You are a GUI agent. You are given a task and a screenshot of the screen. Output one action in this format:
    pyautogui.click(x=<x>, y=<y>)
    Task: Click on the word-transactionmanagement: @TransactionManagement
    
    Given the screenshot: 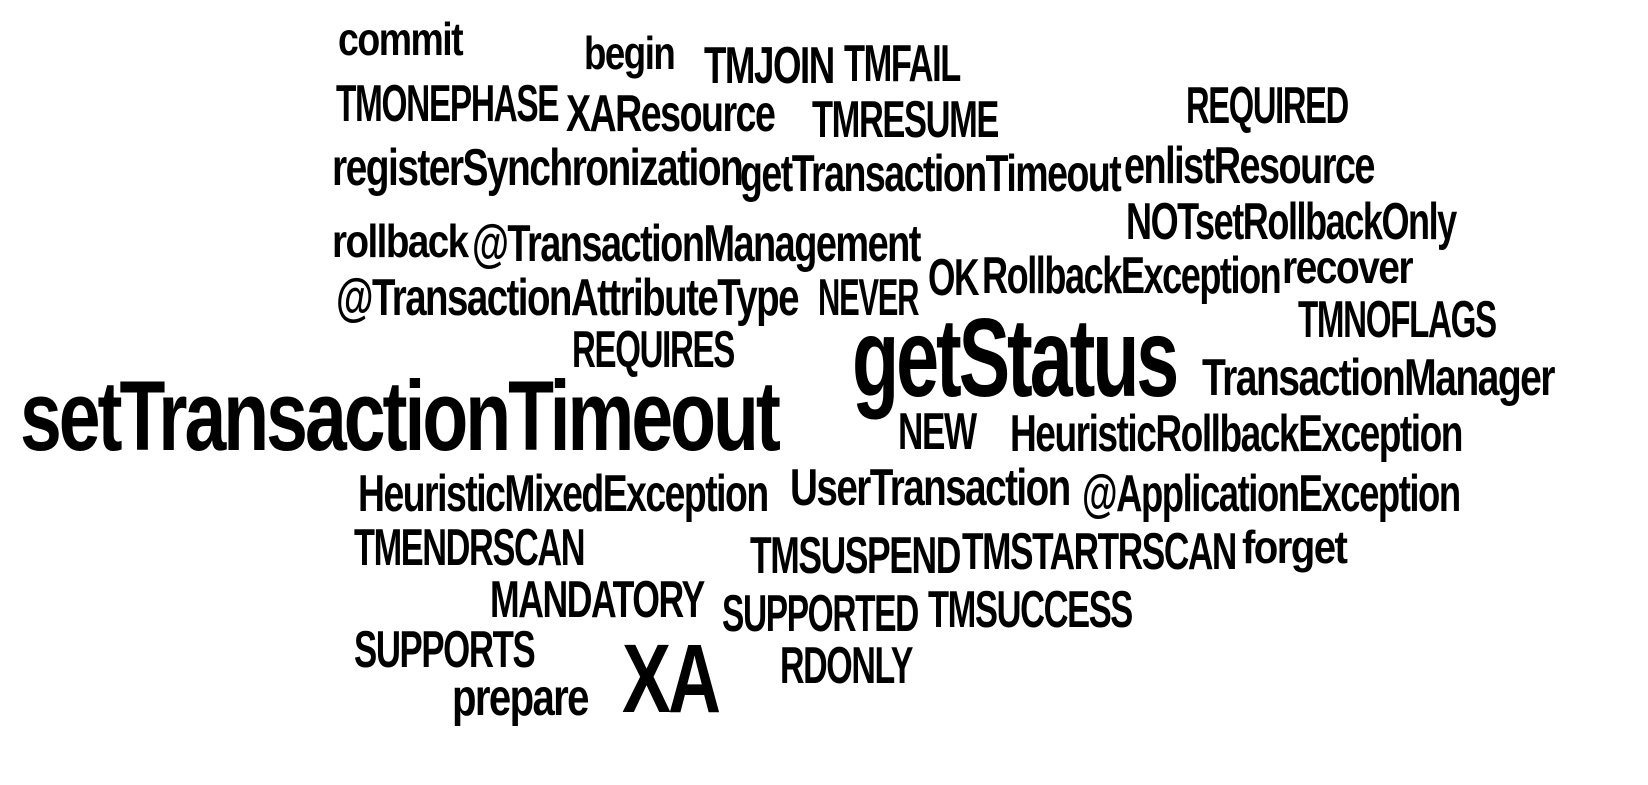 What is the action you would take?
    pyautogui.click(x=696, y=244)
    